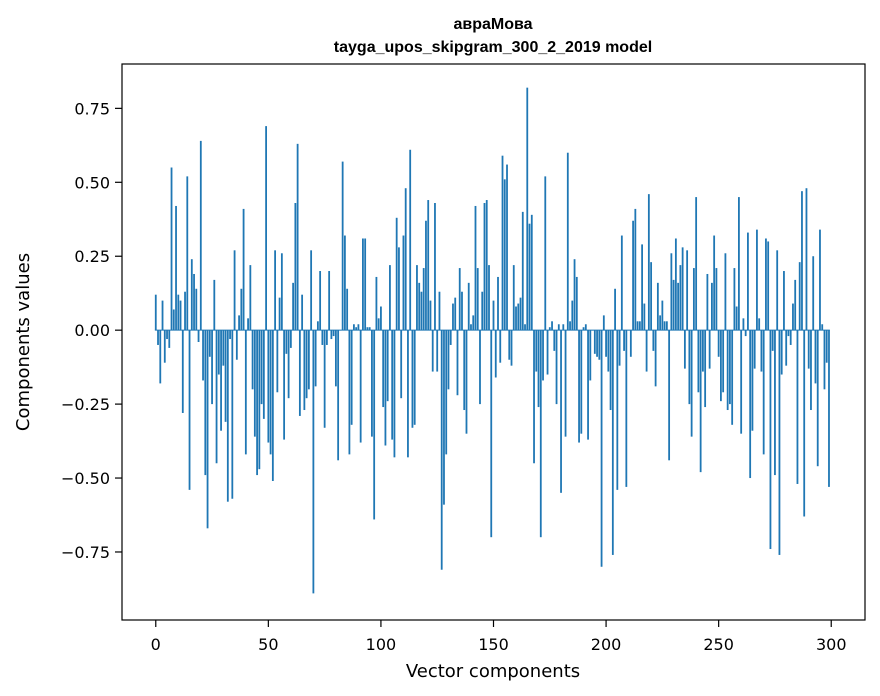 This screenshot has height=696, width=880. I want to click on x-tick-label-0: 0, so click(156, 644).